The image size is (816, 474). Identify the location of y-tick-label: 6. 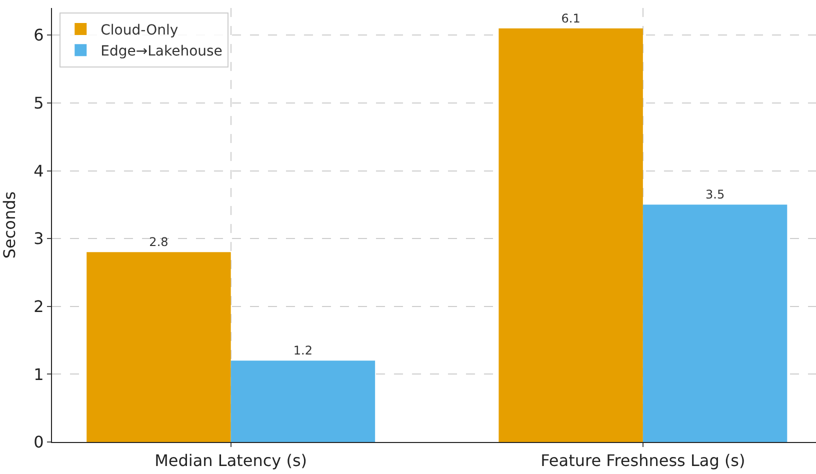
(39, 35).